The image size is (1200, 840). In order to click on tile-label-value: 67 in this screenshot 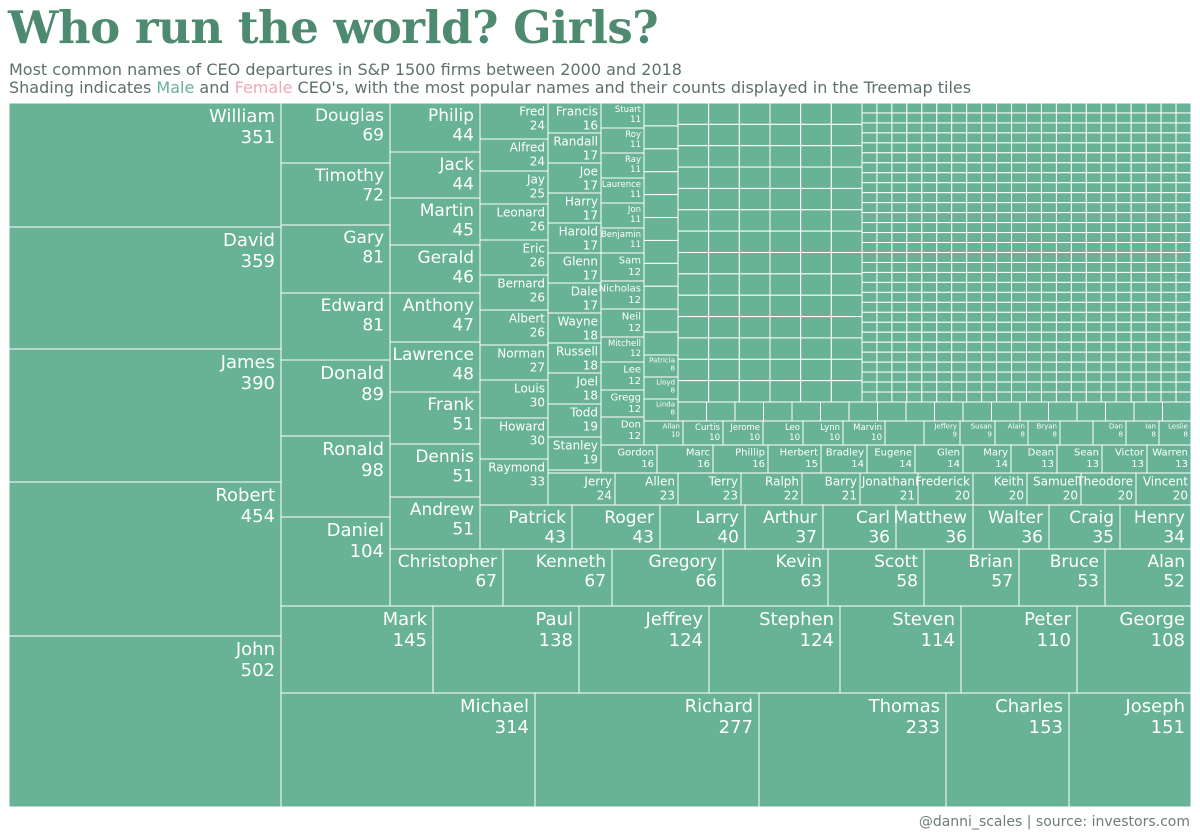, I will do `click(595, 582)`.